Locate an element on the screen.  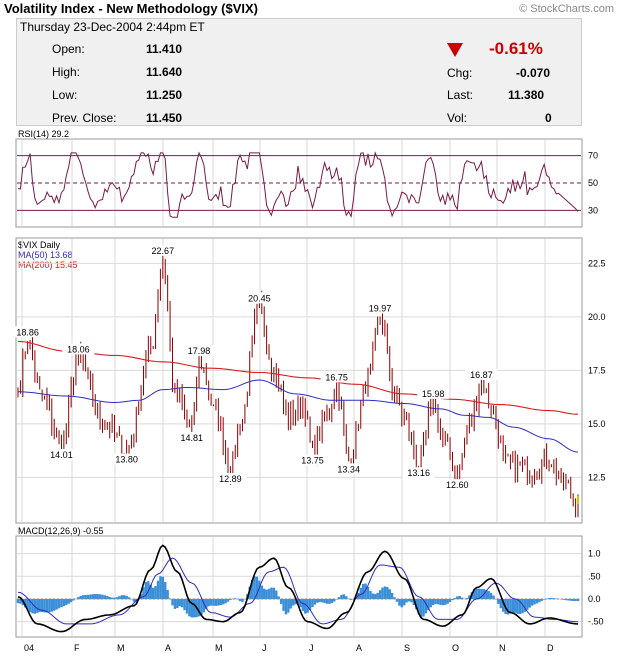
brand-label: © StockCharts.com is located at coordinates (566, 9).